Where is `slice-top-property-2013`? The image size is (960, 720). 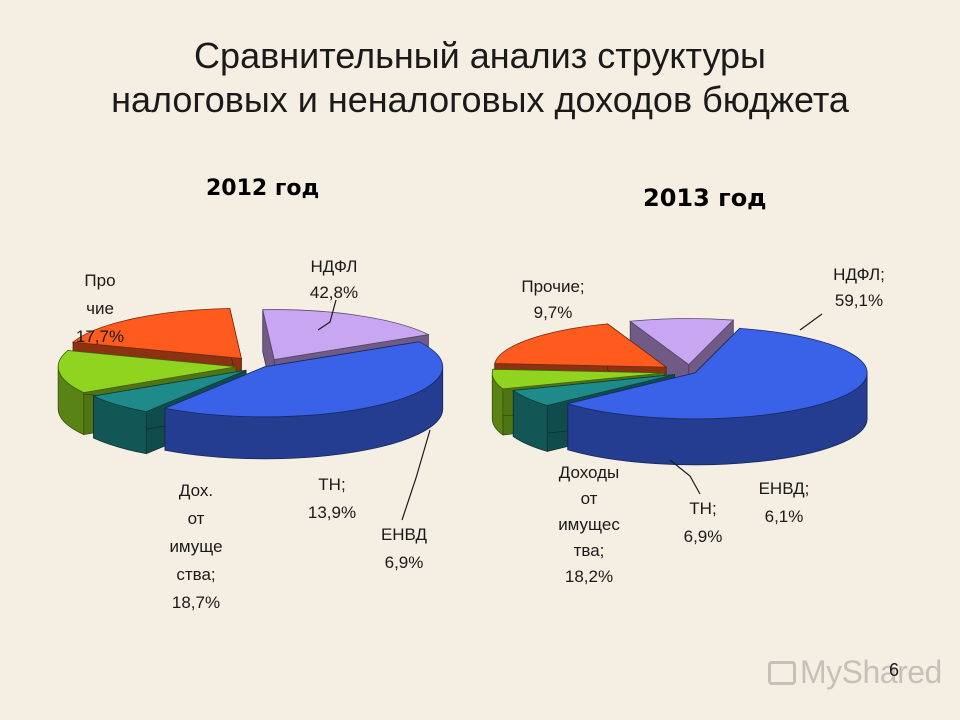
slice-top-property-2013 is located at coordinates (581, 345).